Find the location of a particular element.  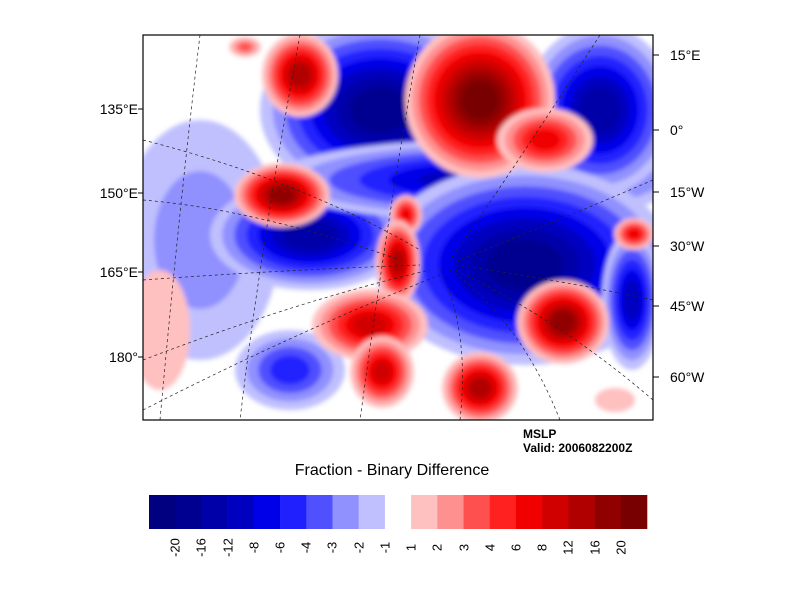

colorbar-tick-label: -12 is located at coordinates (228, 547).